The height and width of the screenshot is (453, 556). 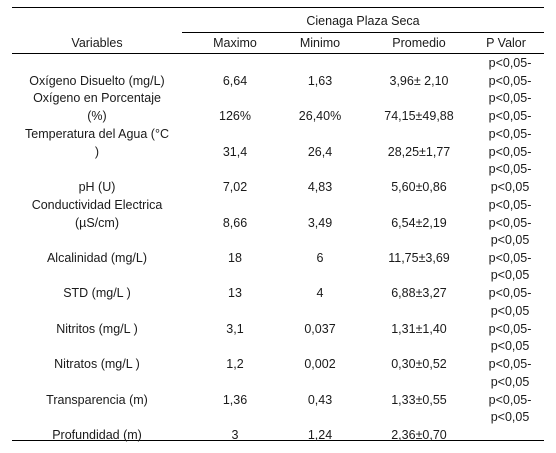 What do you see at coordinates (278, 440) in the screenshot?
I see `bottom-rule` at bounding box center [278, 440].